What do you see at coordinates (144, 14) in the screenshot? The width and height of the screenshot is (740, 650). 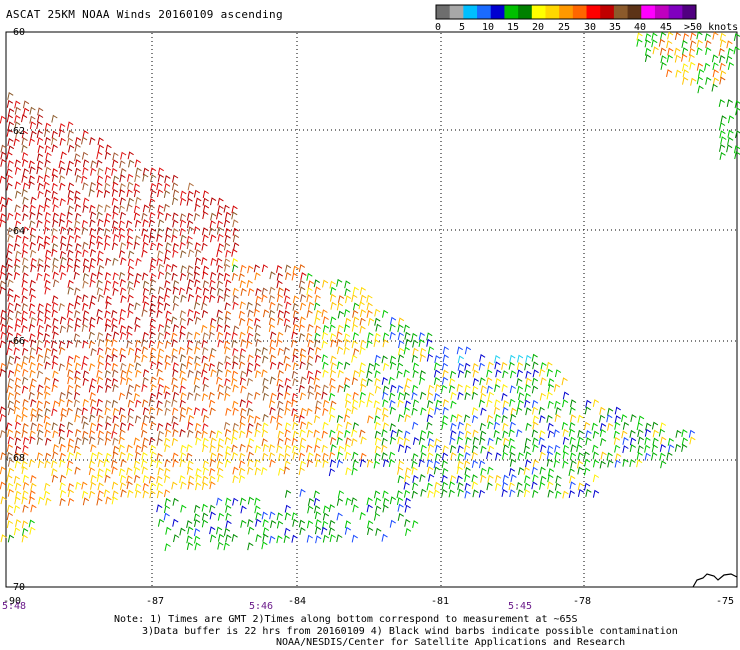 I see `map-title: ASCAT 25KM NOAA Winds 20160109 ascending` at bounding box center [144, 14].